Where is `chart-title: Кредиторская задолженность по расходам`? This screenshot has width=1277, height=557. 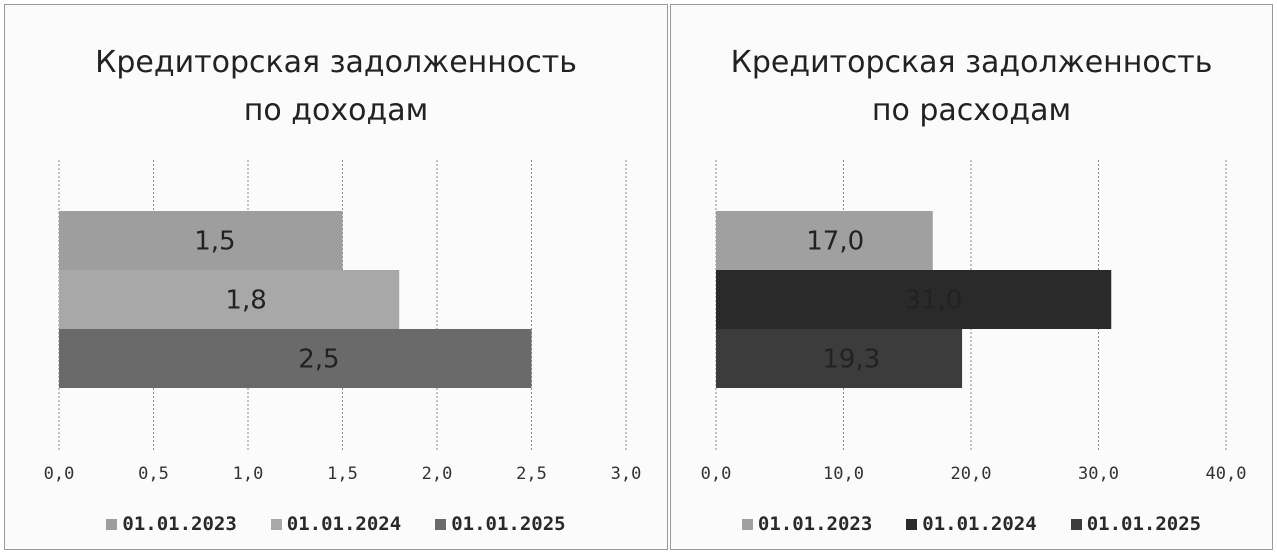 chart-title: Кредиторская задолженность по расходам is located at coordinates (971, 86).